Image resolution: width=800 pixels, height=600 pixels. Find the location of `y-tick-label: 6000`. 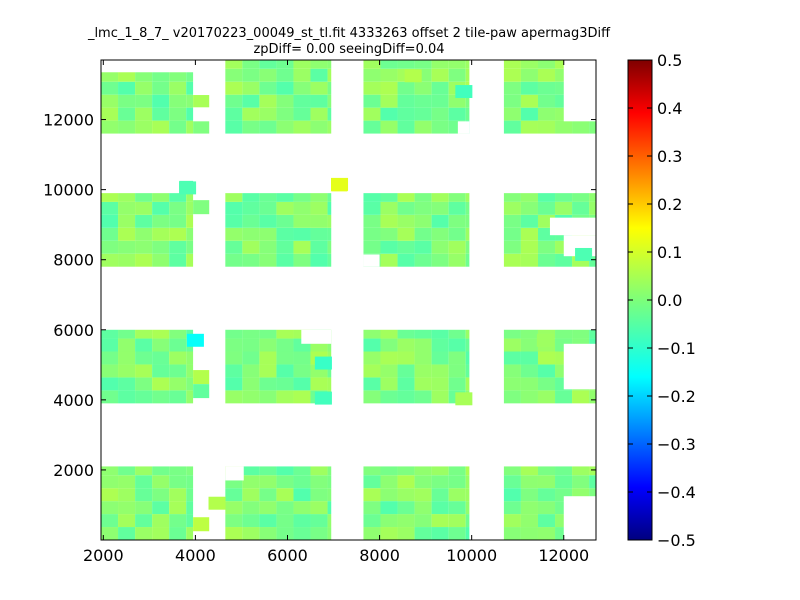

y-tick-label: 6000 is located at coordinates (73, 330).